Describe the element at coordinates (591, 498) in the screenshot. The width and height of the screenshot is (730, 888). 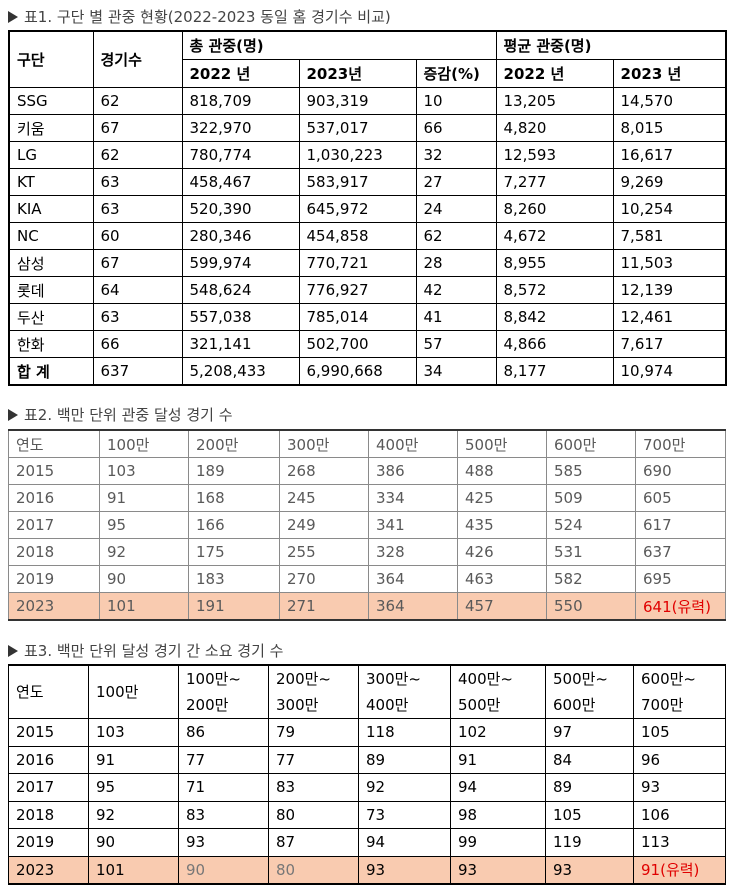
I see `cell: 509` at that location.